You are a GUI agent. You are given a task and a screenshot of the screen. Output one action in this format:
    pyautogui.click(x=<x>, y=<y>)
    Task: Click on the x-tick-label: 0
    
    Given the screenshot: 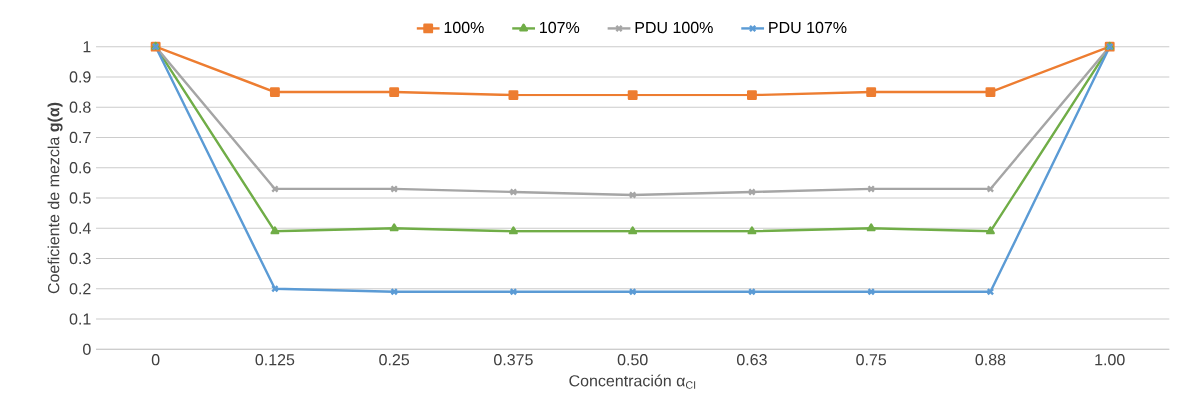 What is the action you would take?
    pyautogui.click(x=155, y=360)
    